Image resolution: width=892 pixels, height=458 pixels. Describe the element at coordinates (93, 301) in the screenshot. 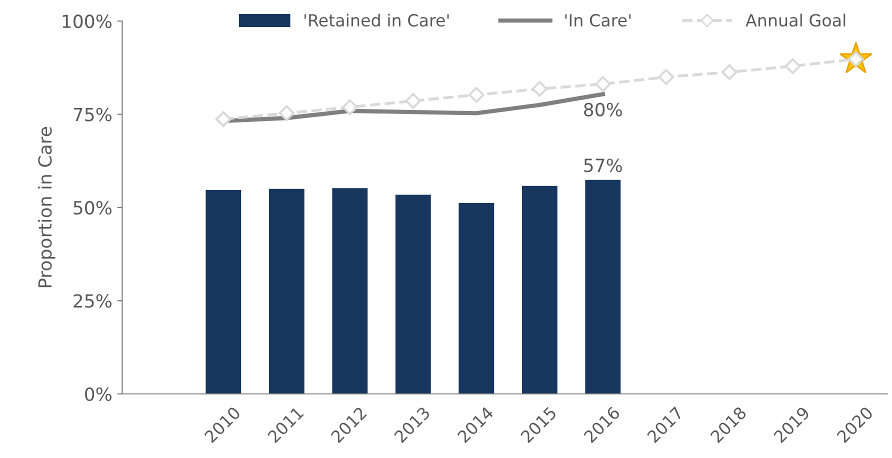

I see `y-tick-label: 25%` at that location.